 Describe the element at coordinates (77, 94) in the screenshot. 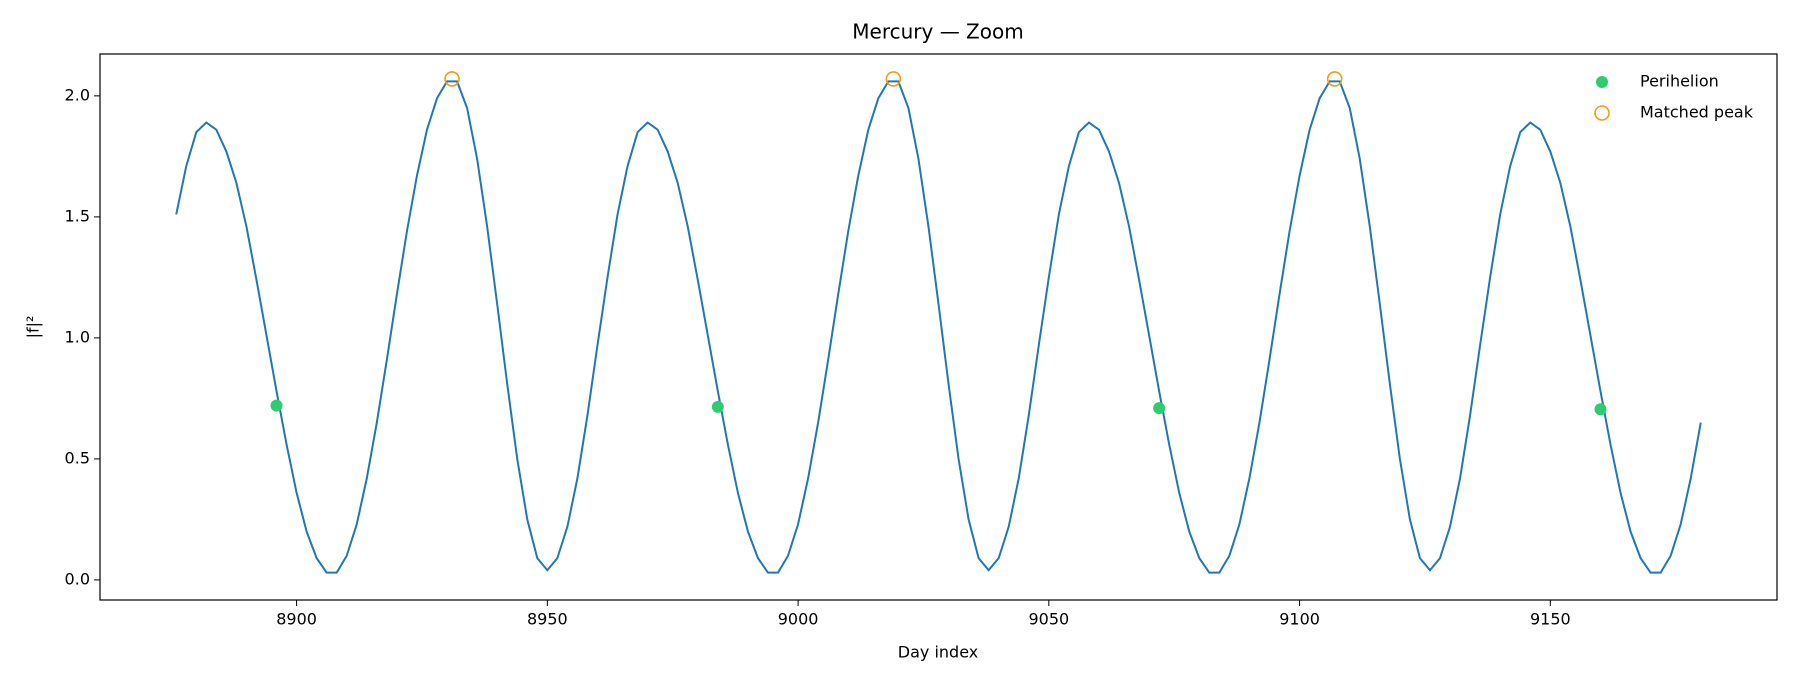

I see `y-tick-label: 2.0` at that location.